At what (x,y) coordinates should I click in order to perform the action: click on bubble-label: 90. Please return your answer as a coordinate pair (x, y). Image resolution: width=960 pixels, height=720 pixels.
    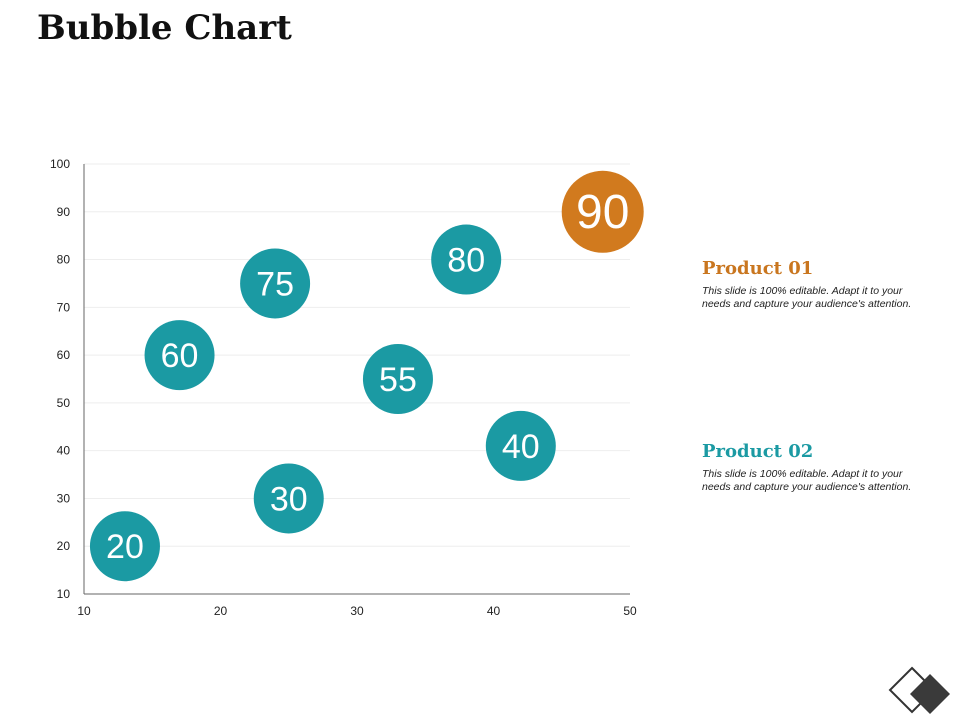
    Looking at the image, I should click on (602, 212).